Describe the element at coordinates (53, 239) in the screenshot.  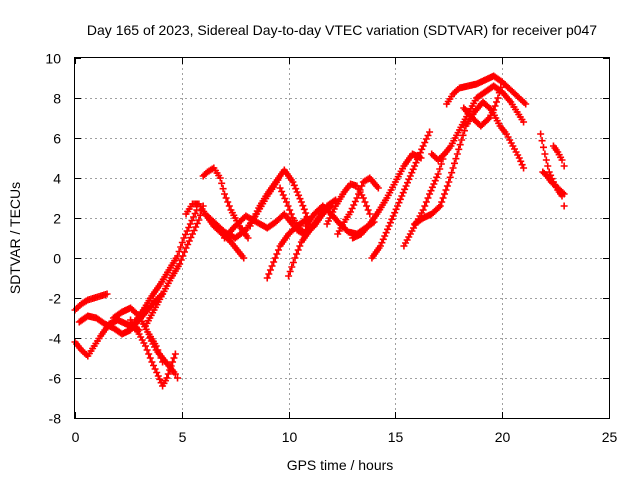
I see `y-tick-labels: -8 -6 -4 -2 0 2 4 6 8 10` at that location.